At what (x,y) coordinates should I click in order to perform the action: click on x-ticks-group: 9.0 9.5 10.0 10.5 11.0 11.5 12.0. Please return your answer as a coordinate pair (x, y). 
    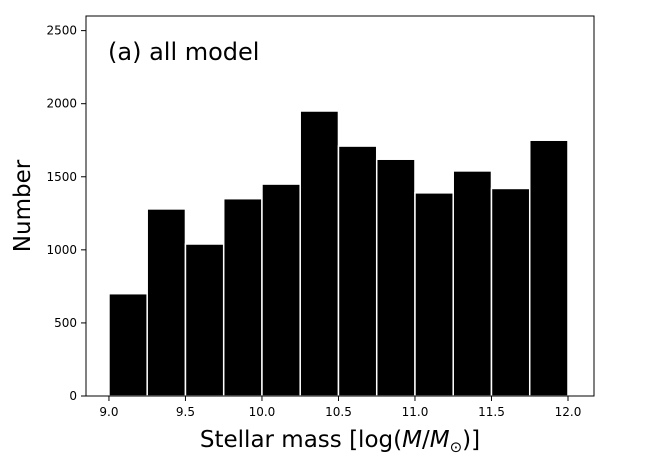
    Looking at the image, I should click on (340, 407).